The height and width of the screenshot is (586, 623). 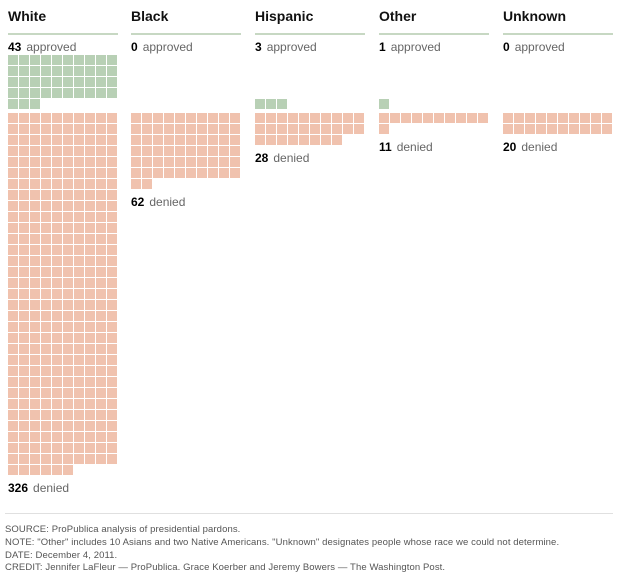 What do you see at coordinates (414, 147) in the screenshot?
I see `denied-text: denied` at bounding box center [414, 147].